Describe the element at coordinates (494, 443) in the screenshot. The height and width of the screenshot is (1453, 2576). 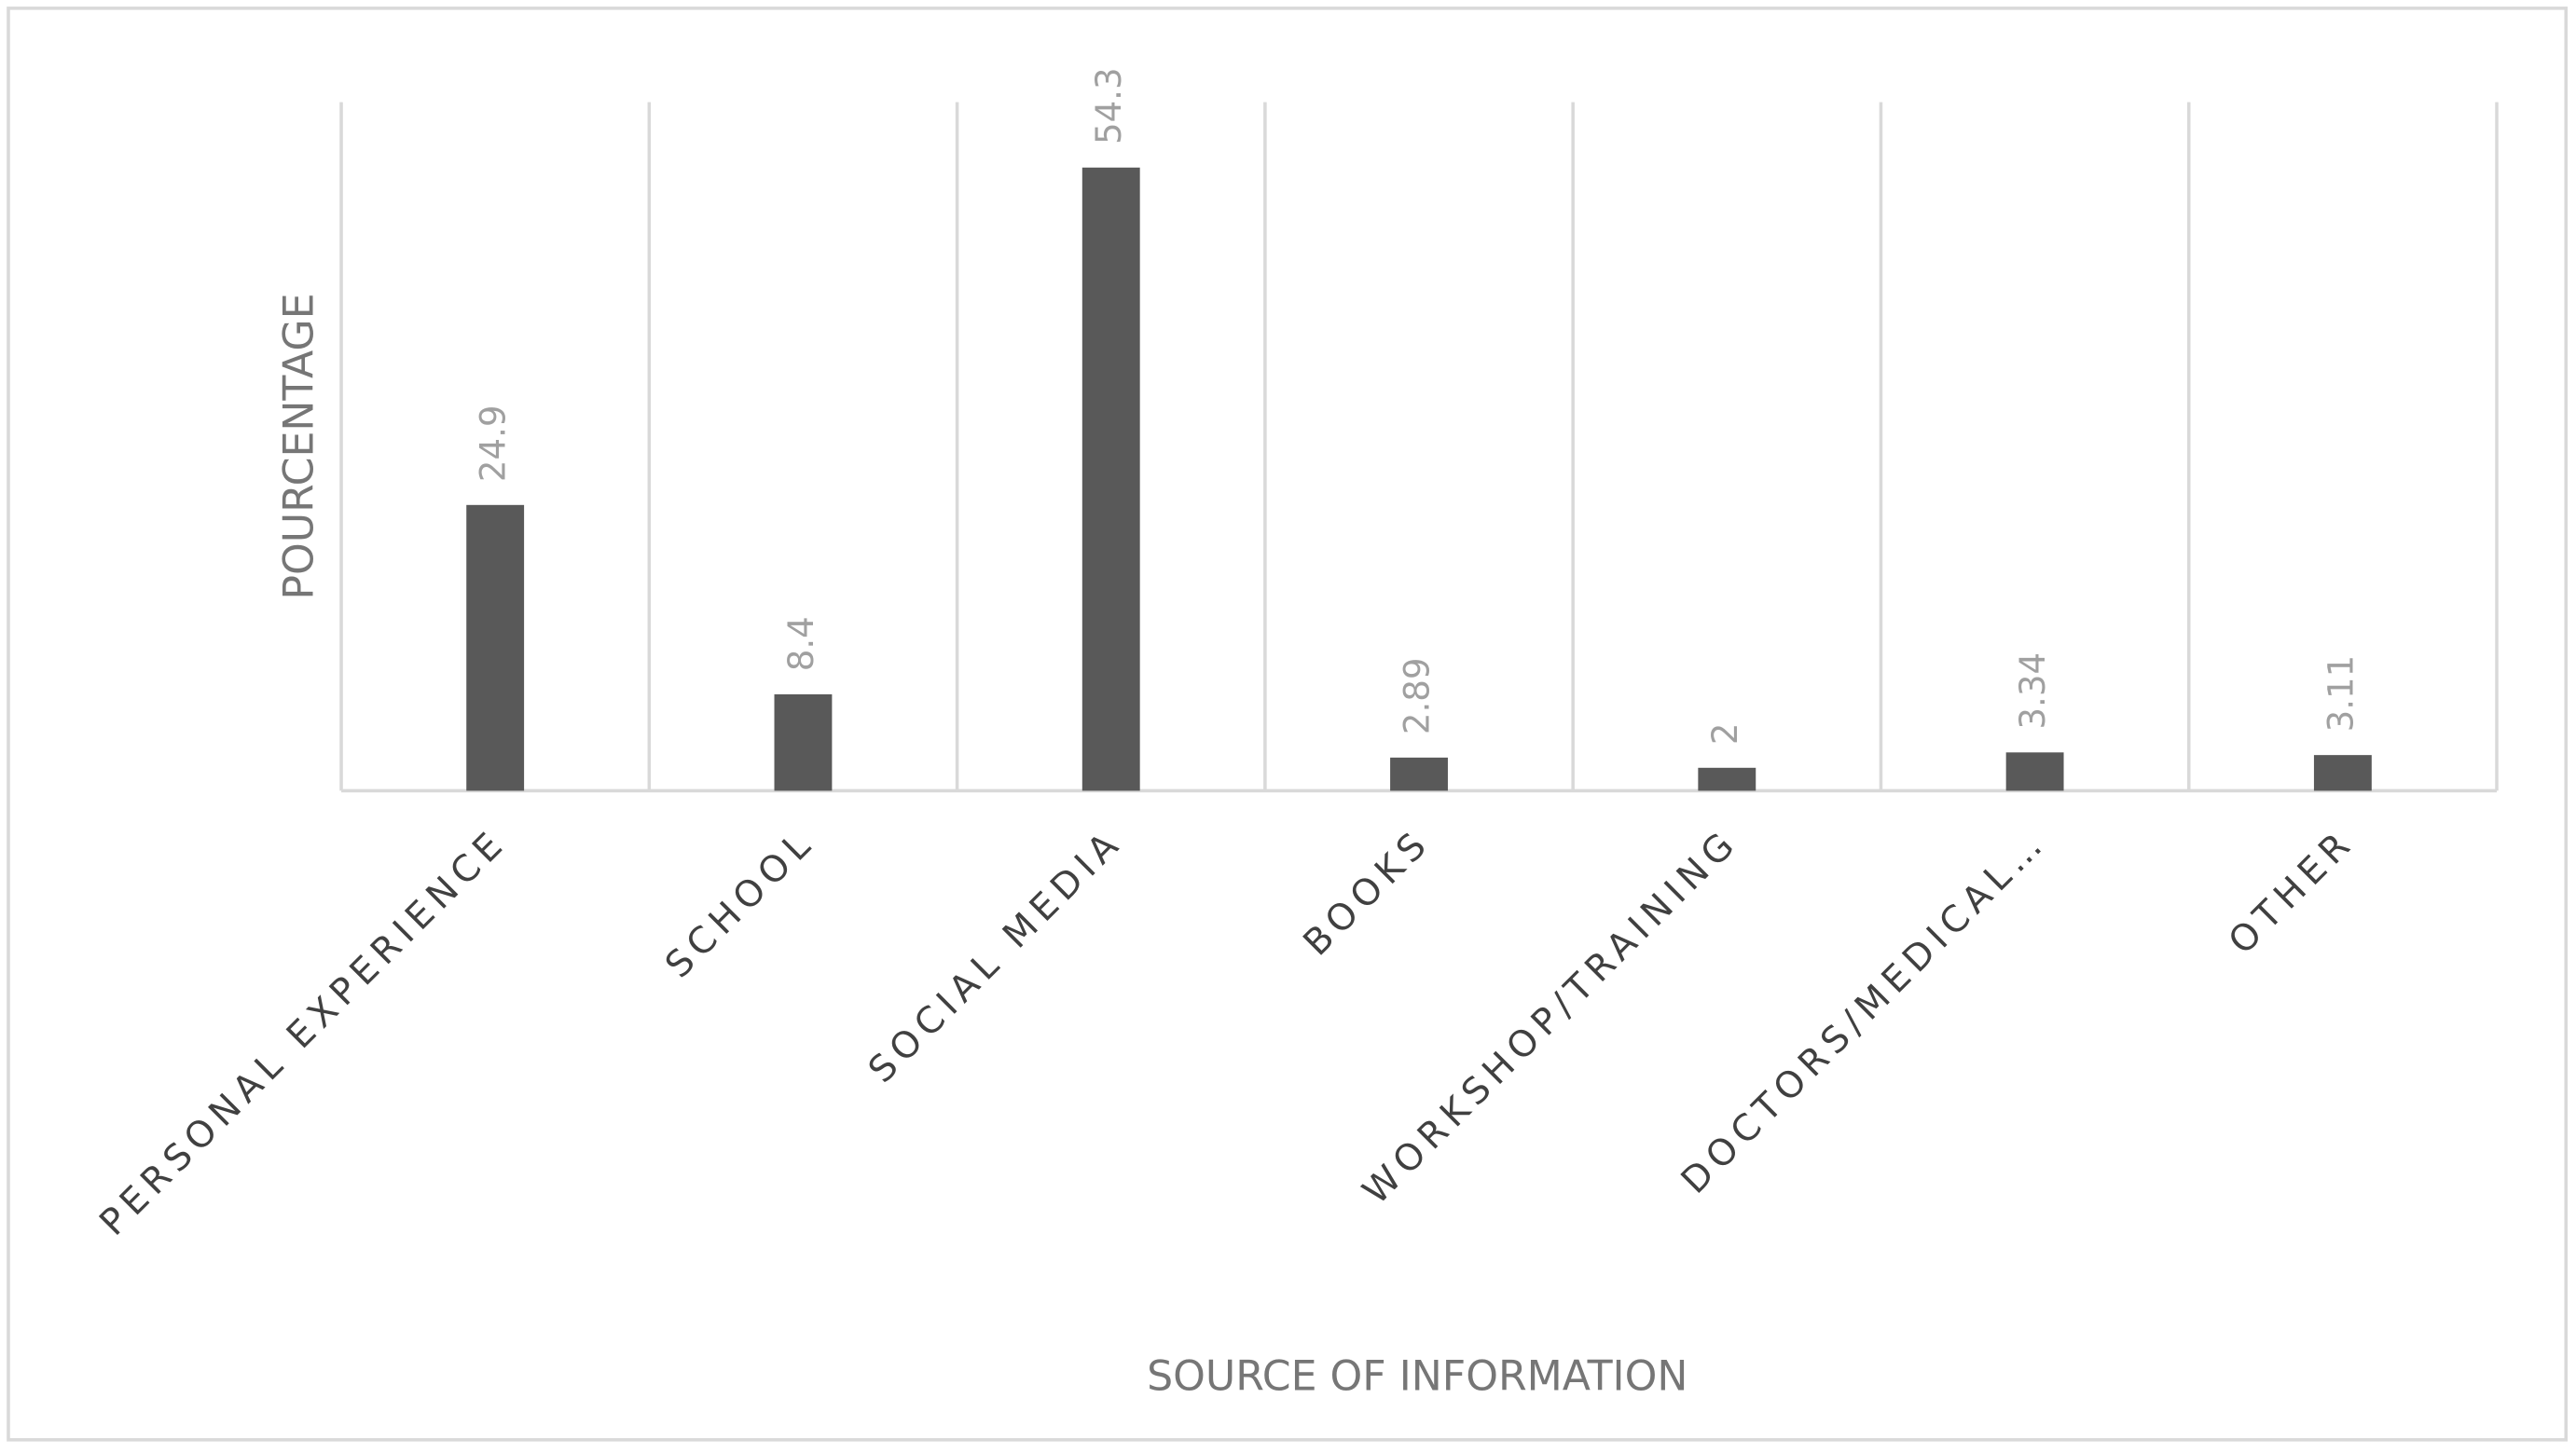
I see `data-label: 24.9` at that location.